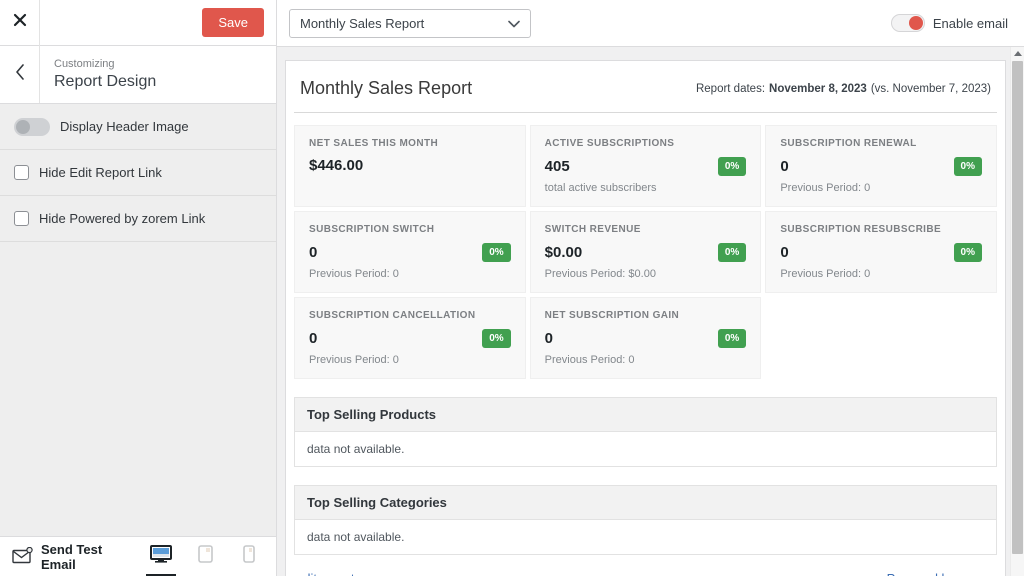 The width and height of the screenshot is (1024, 576). Describe the element at coordinates (100, 172) in the screenshot. I see `control-label: Hide Edit Report Link` at that location.